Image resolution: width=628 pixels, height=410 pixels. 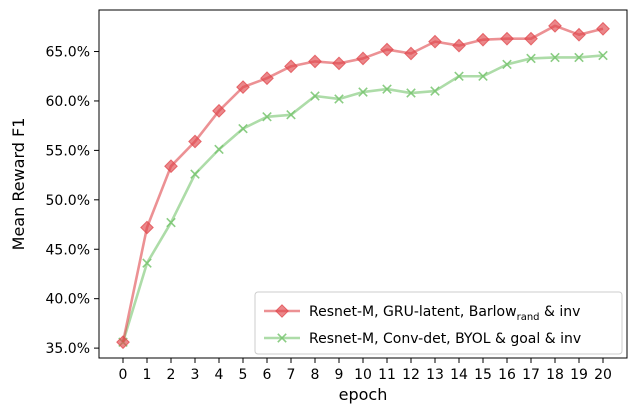 What do you see at coordinates (219, 375) in the screenshot?
I see `x-tick-label: 4` at bounding box center [219, 375].